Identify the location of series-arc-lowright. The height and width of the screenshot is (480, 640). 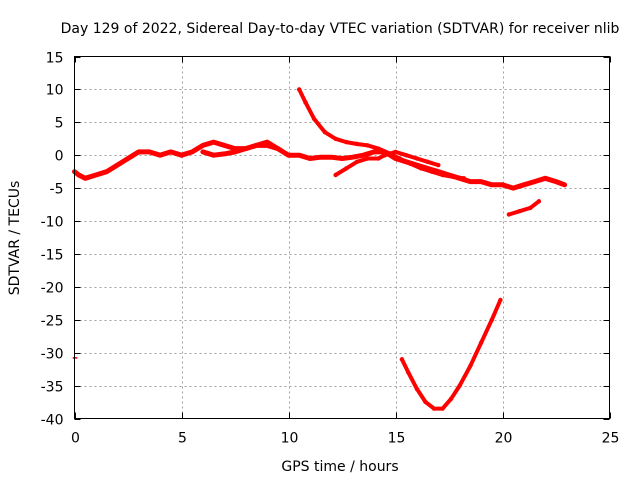
(523, 208).